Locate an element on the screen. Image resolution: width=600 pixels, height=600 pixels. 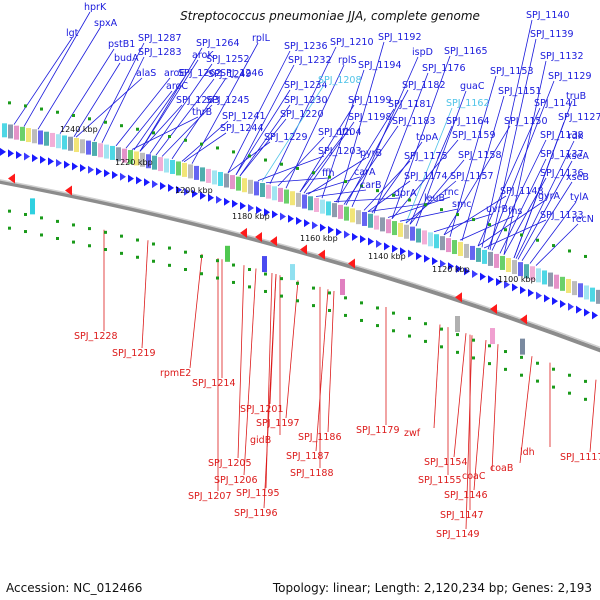
reverse-gene-label: SPJ_1195 is located at coordinates (258, 493).